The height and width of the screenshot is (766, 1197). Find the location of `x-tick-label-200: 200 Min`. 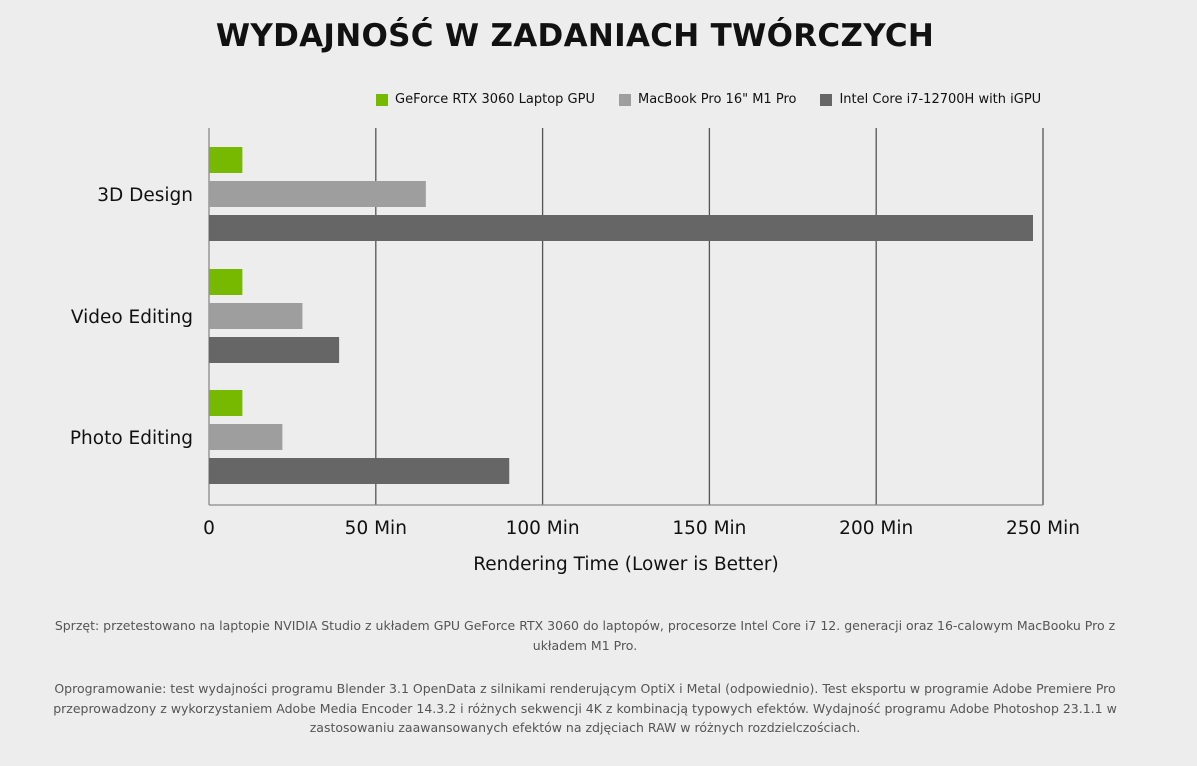

x-tick-label-200: 200 Min is located at coordinates (876, 528).